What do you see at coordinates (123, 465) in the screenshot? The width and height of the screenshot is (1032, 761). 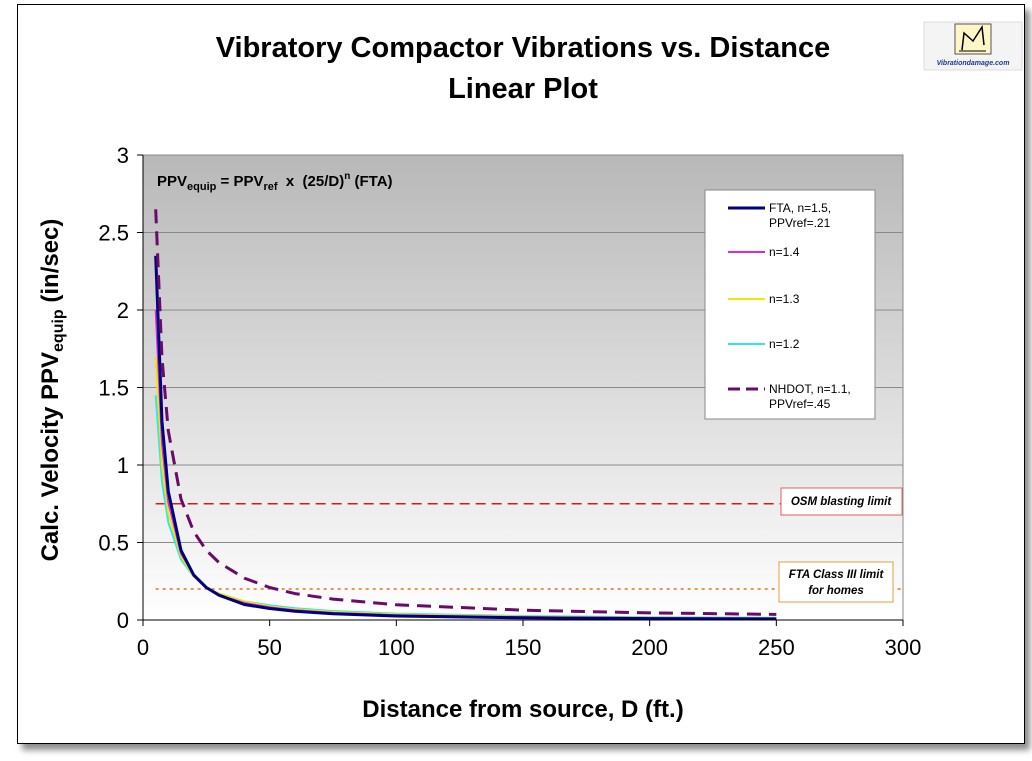 I see `y-tick-label-2: 1` at bounding box center [123, 465].